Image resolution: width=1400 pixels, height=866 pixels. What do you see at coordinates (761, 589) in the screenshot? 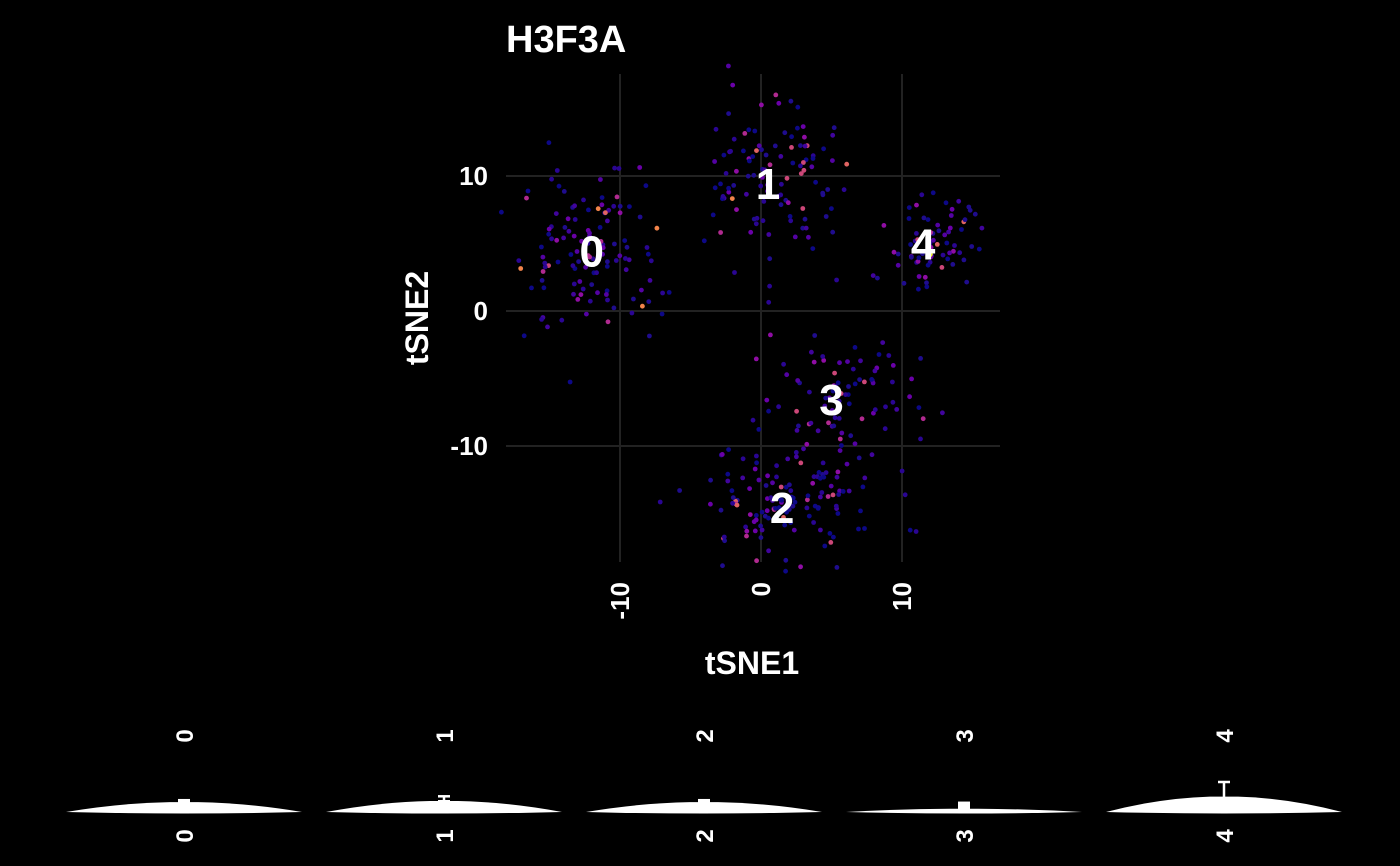
I see `x-tick-label: 0` at bounding box center [761, 589].